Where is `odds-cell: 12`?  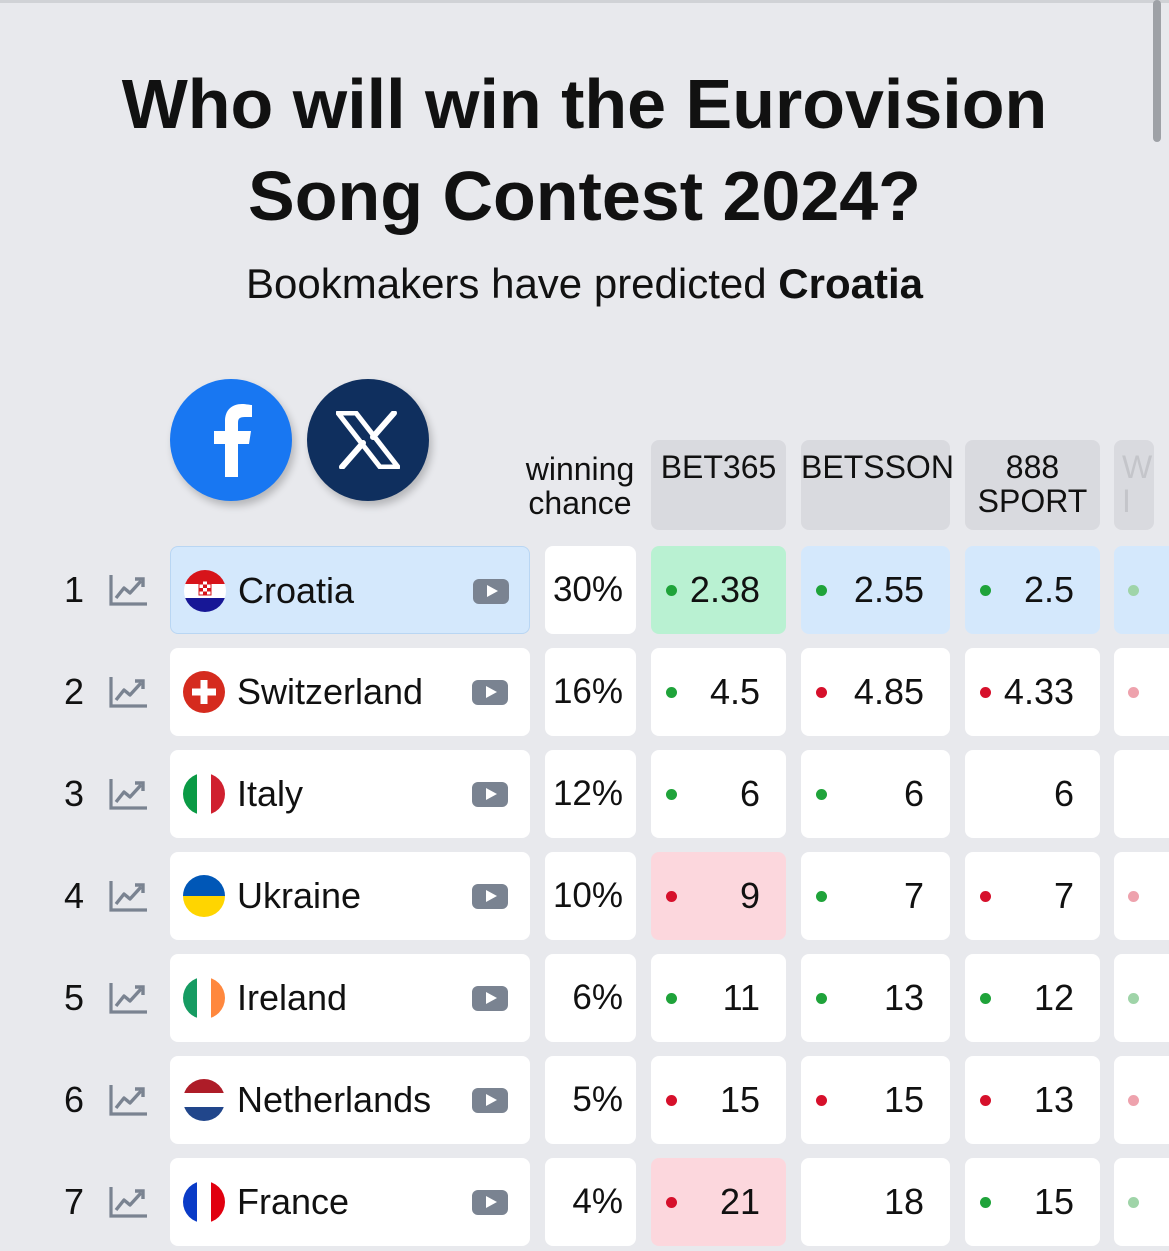
odds-cell: 12 is located at coordinates (1032, 998).